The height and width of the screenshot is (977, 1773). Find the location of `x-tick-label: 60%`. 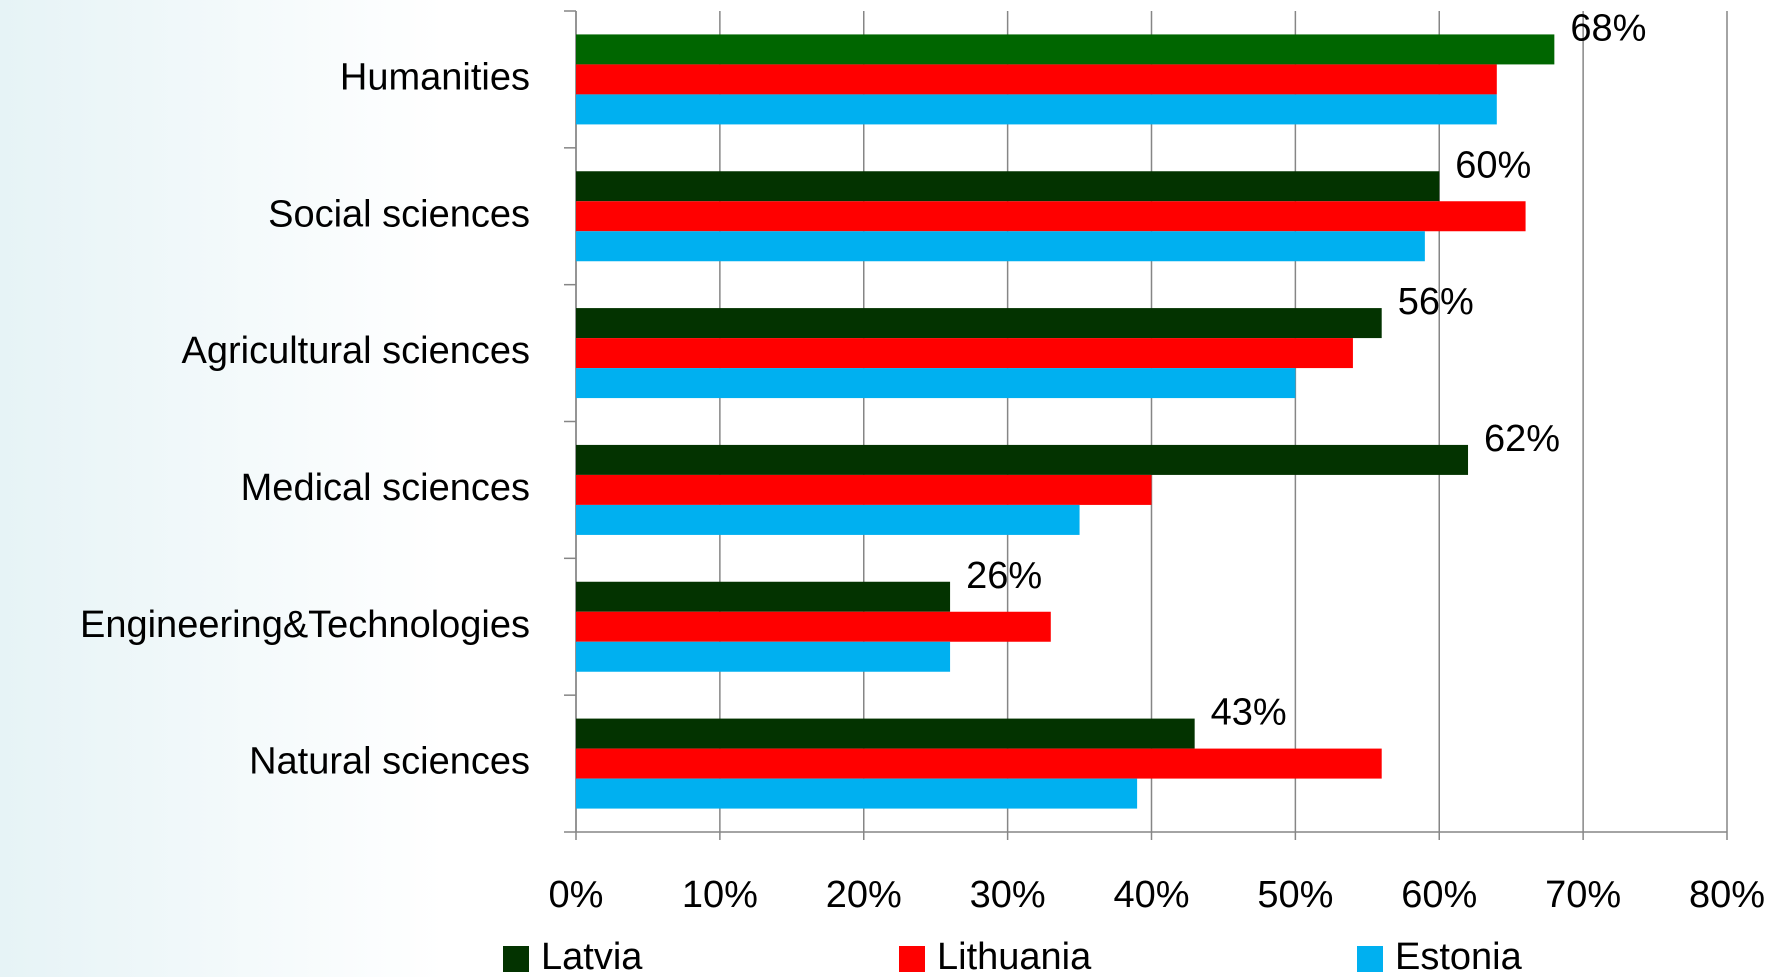

x-tick-label: 60% is located at coordinates (1439, 895).